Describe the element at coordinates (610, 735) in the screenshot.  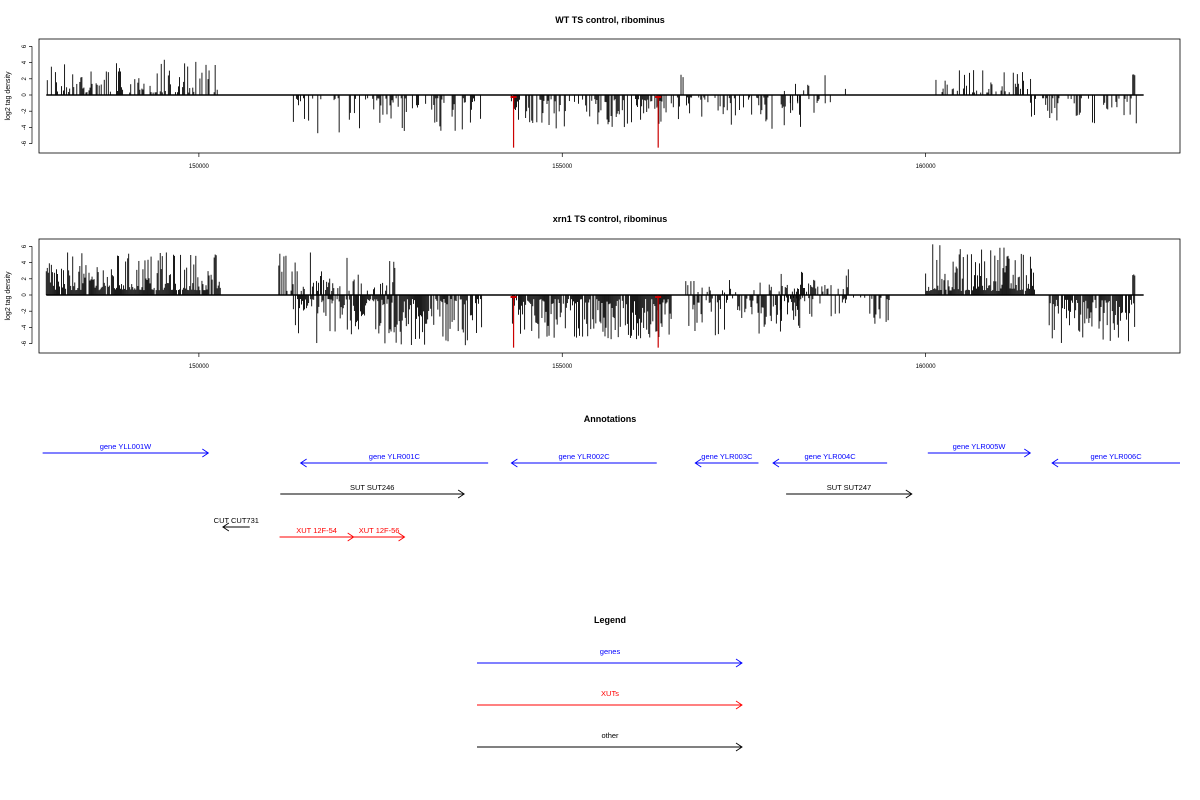
I see `legend-label: other` at that location.